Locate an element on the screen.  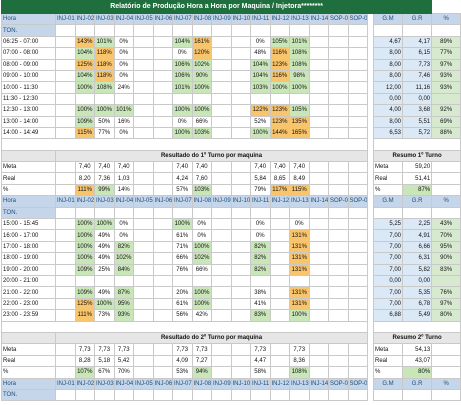
summary-cell: 92% is located at coordinates (446, 110).